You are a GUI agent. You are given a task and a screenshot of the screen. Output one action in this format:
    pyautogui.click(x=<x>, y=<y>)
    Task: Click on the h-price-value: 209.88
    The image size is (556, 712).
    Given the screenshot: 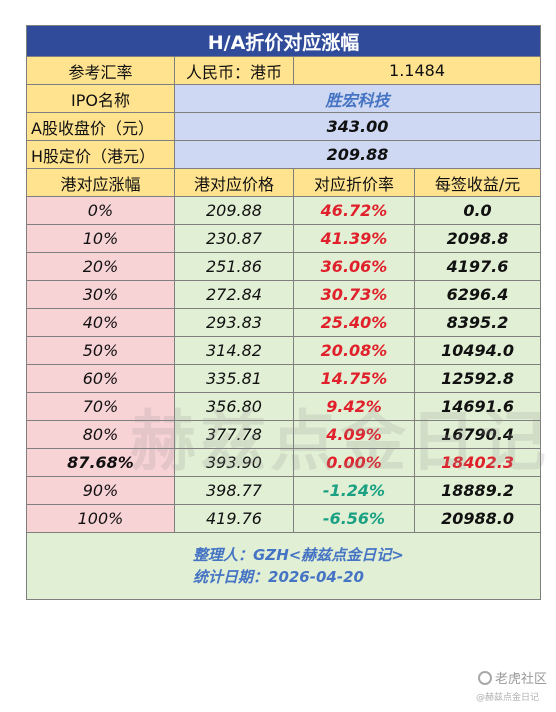 What is the action you would take?
    pyautogui.click(x=357, y=154)
    